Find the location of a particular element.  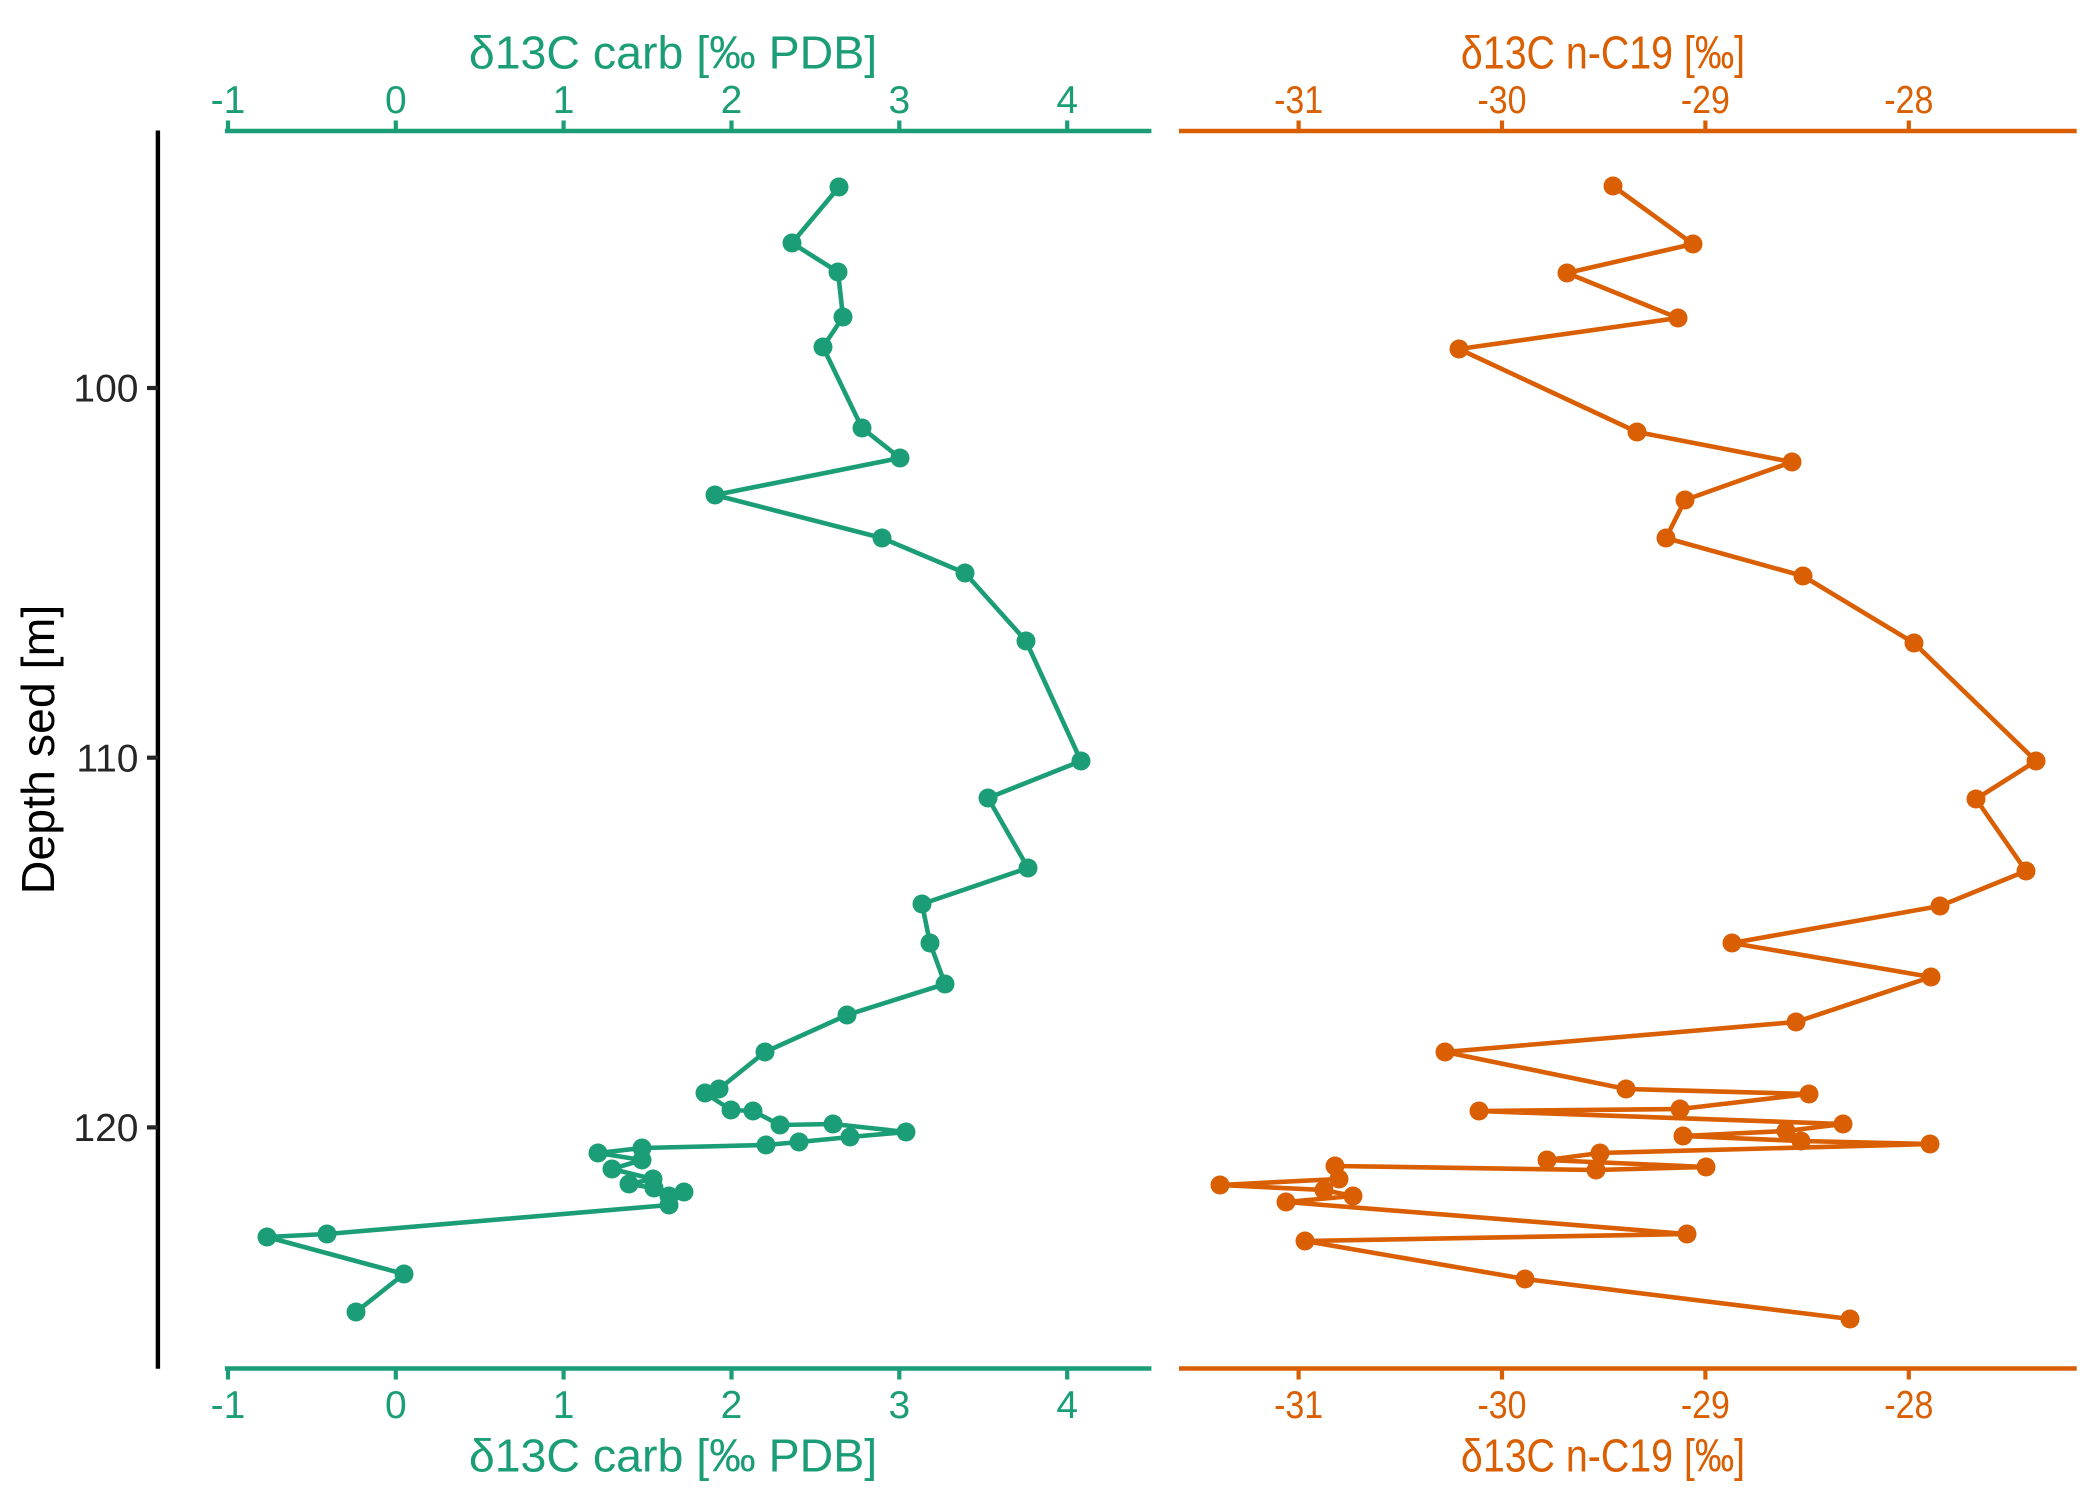

svg-text: Depth sed [m] is located at coordinates (38, 749).